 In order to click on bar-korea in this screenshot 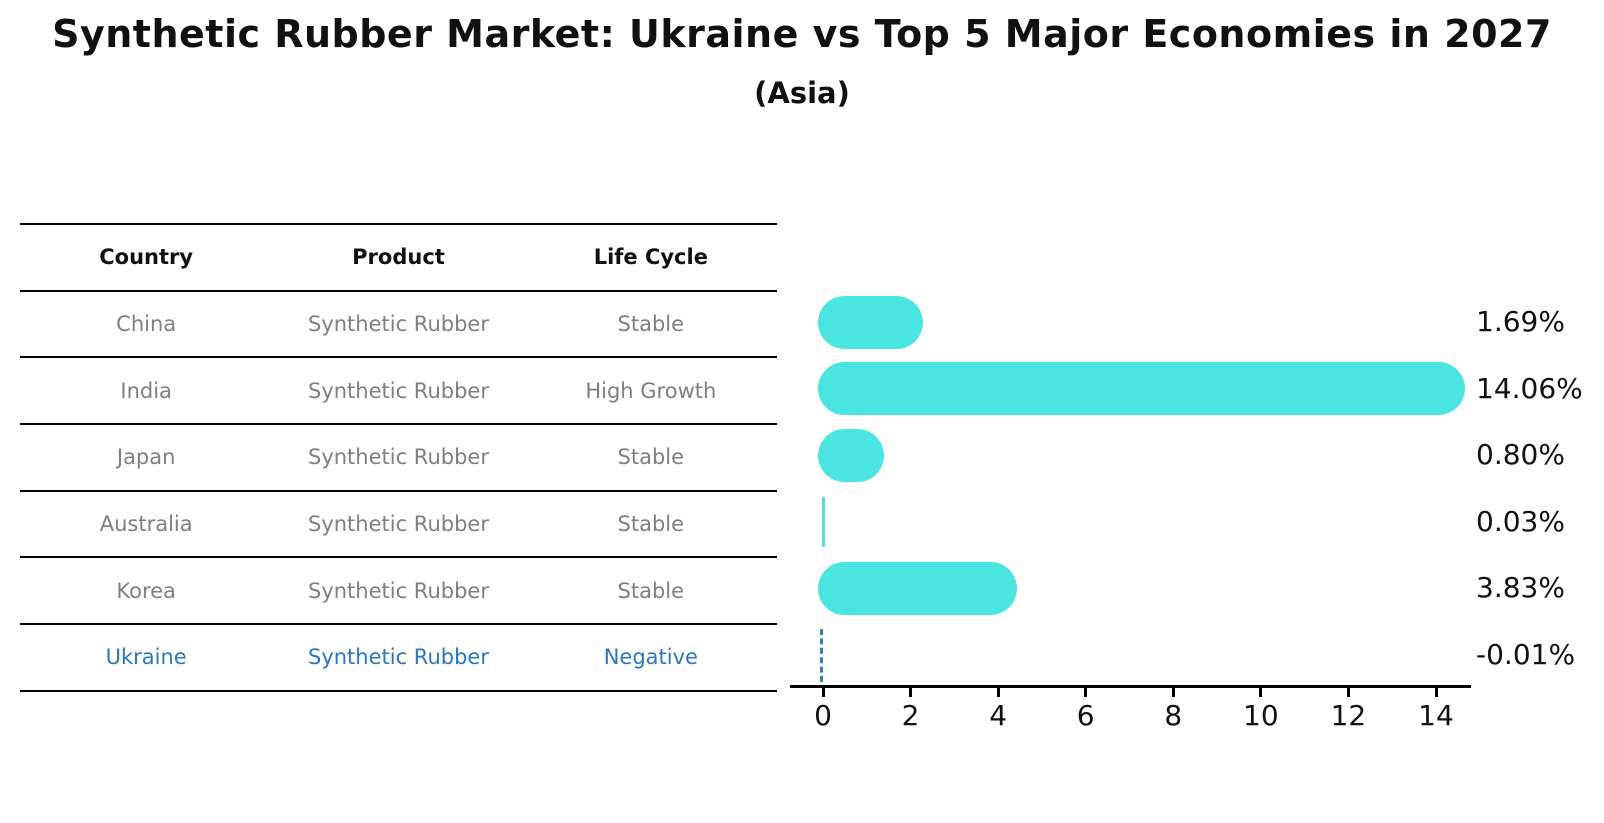, I will do `click(917, 588)`.